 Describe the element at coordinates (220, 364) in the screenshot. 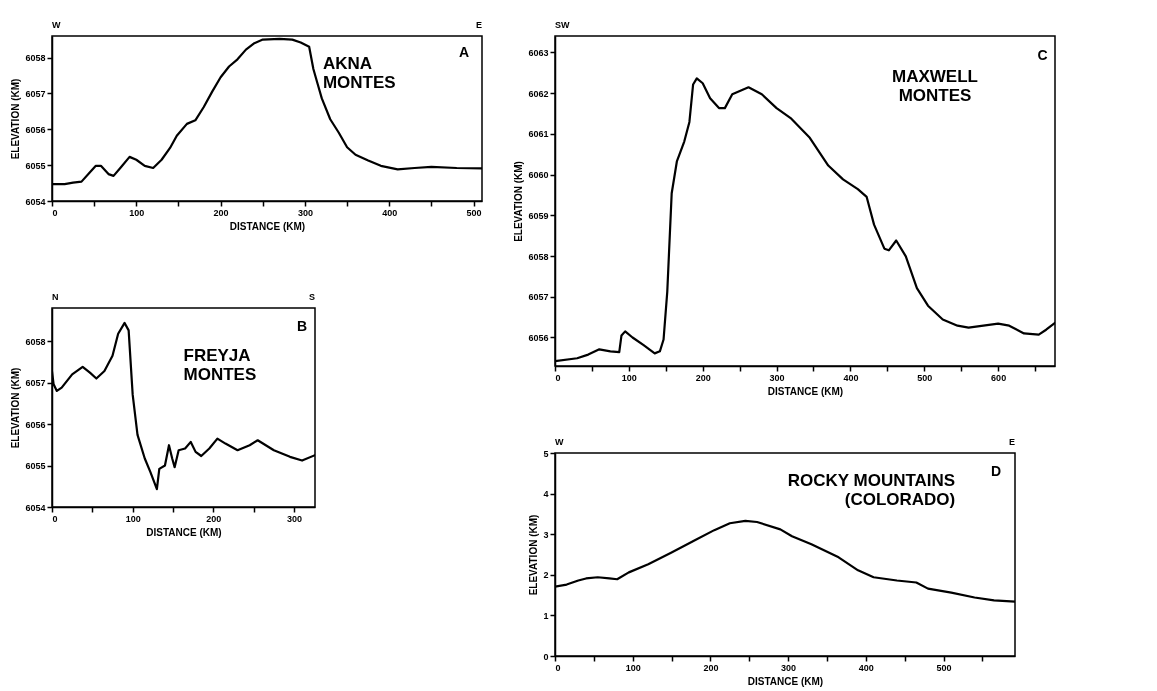

I see `annotation: FREYJA MONTES` at that location.